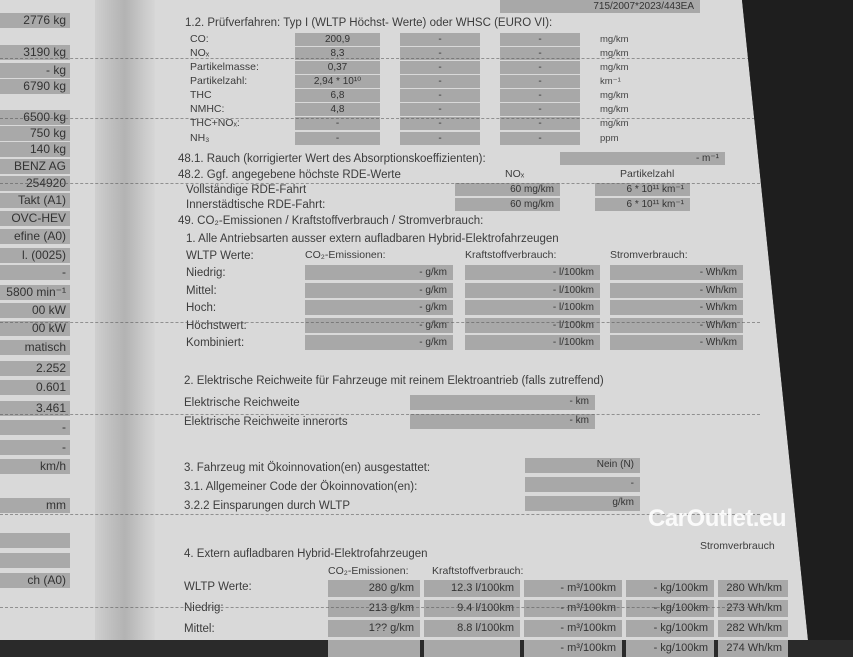  What do you see at coordinates (35, 387) in the screenshot?
I see `left-field-value: 0.601` at bounding box center [35, 387].